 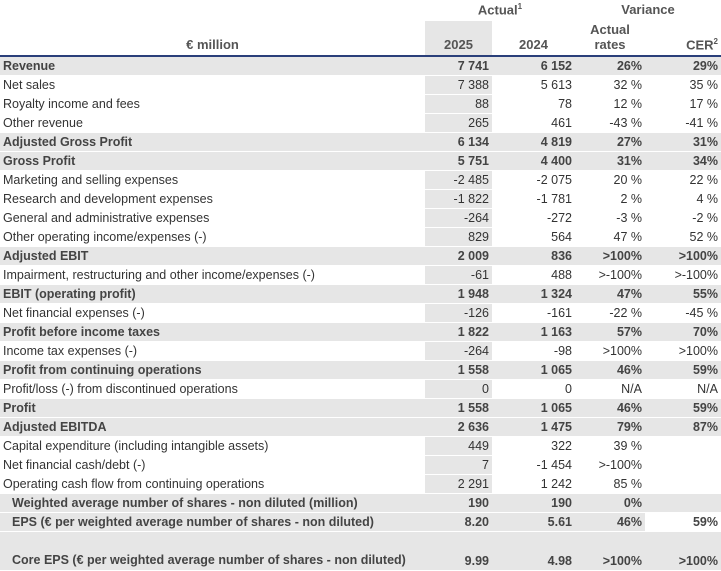 I want to click on row-label: Net financial expenses (-), so click(x=212, y=313).